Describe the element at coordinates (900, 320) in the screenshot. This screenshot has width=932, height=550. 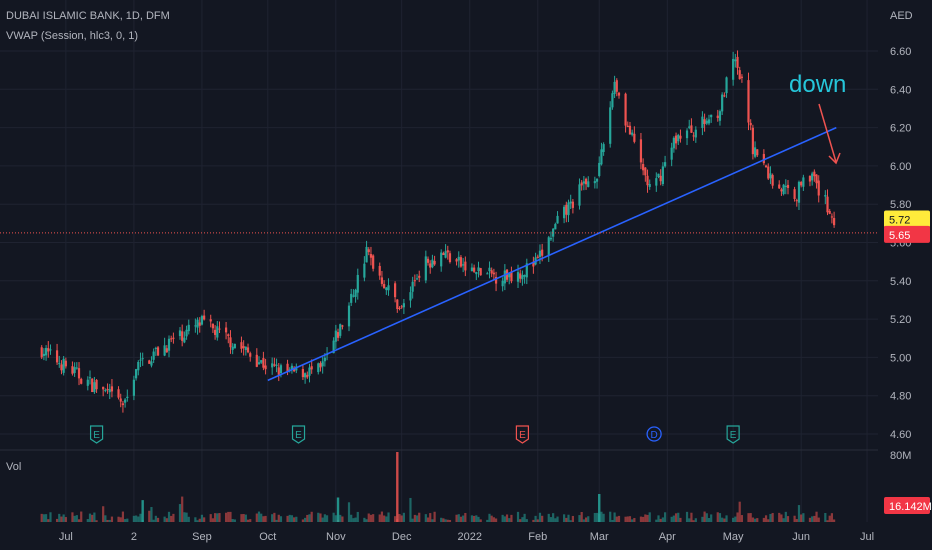
I see `price-tick-label: 5.20` at that location.